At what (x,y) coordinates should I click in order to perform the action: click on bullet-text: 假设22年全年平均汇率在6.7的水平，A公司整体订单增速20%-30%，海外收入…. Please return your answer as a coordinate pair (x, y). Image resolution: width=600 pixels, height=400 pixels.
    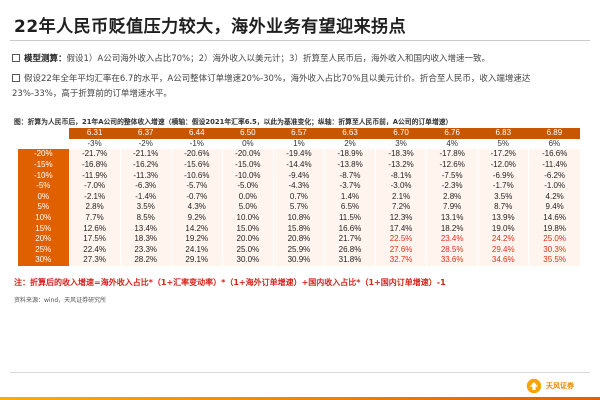
    Looking at the image, I should click on (271, 86).